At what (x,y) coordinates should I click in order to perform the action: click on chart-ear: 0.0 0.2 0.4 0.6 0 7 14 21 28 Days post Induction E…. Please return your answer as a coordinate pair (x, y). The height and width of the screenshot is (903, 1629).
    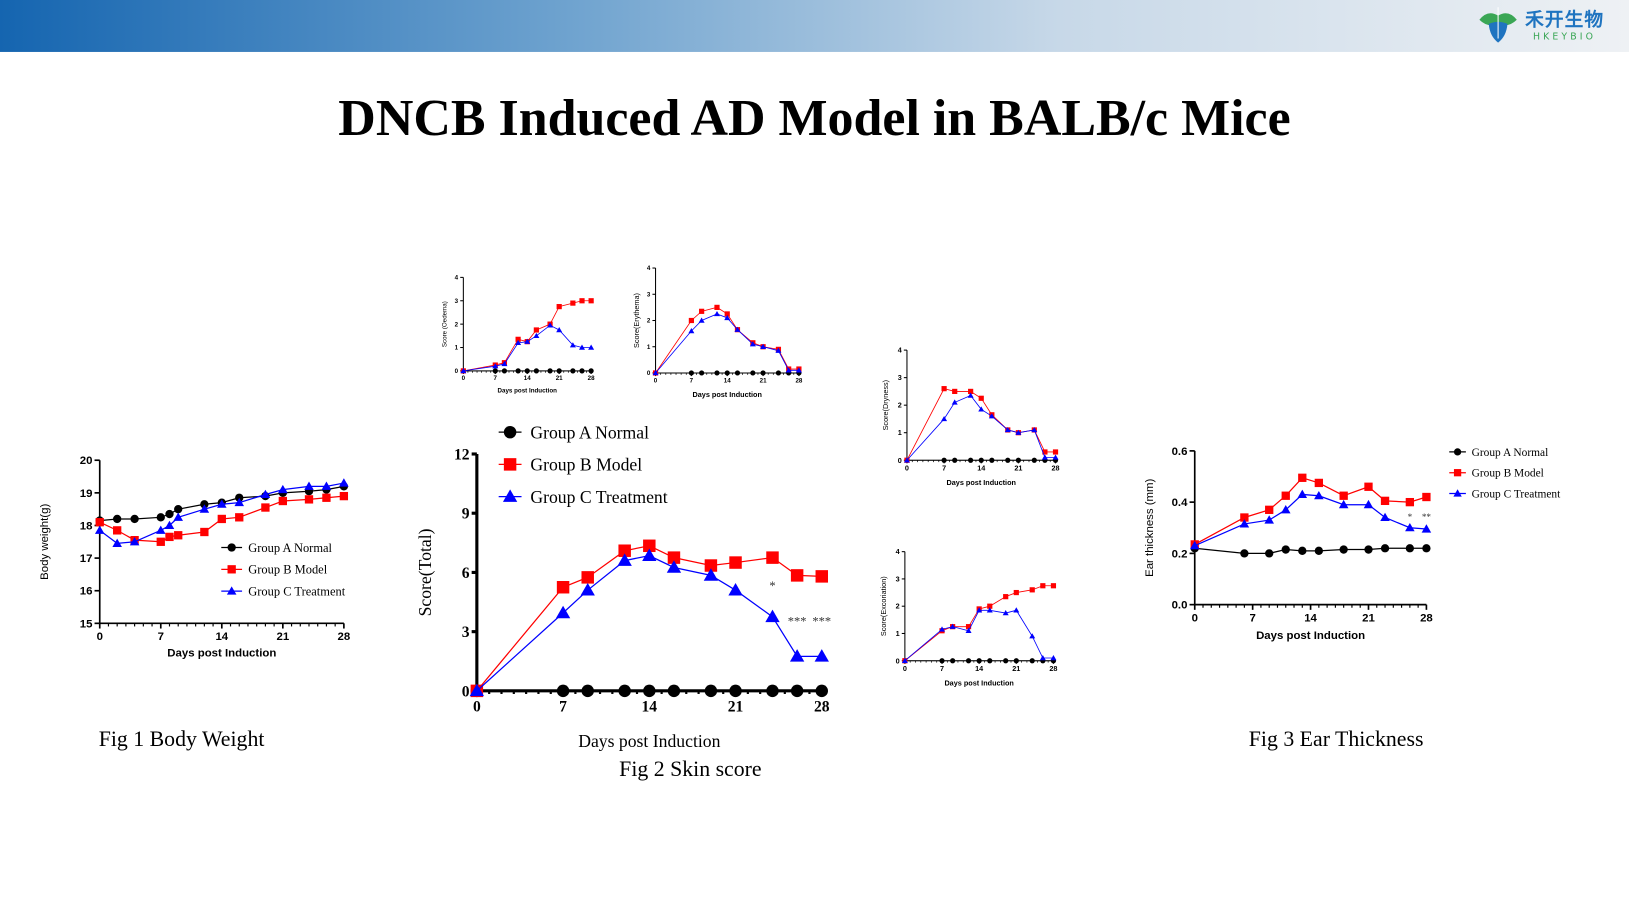
    Looking at the image, I should click on (1352, 544).